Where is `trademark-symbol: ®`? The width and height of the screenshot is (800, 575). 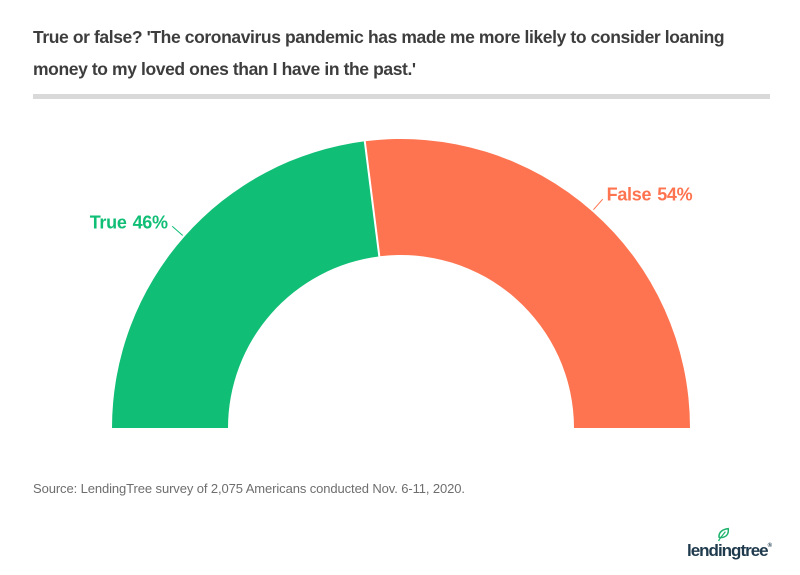
trademark-symbol: ® is located at coordinates (770, 546).